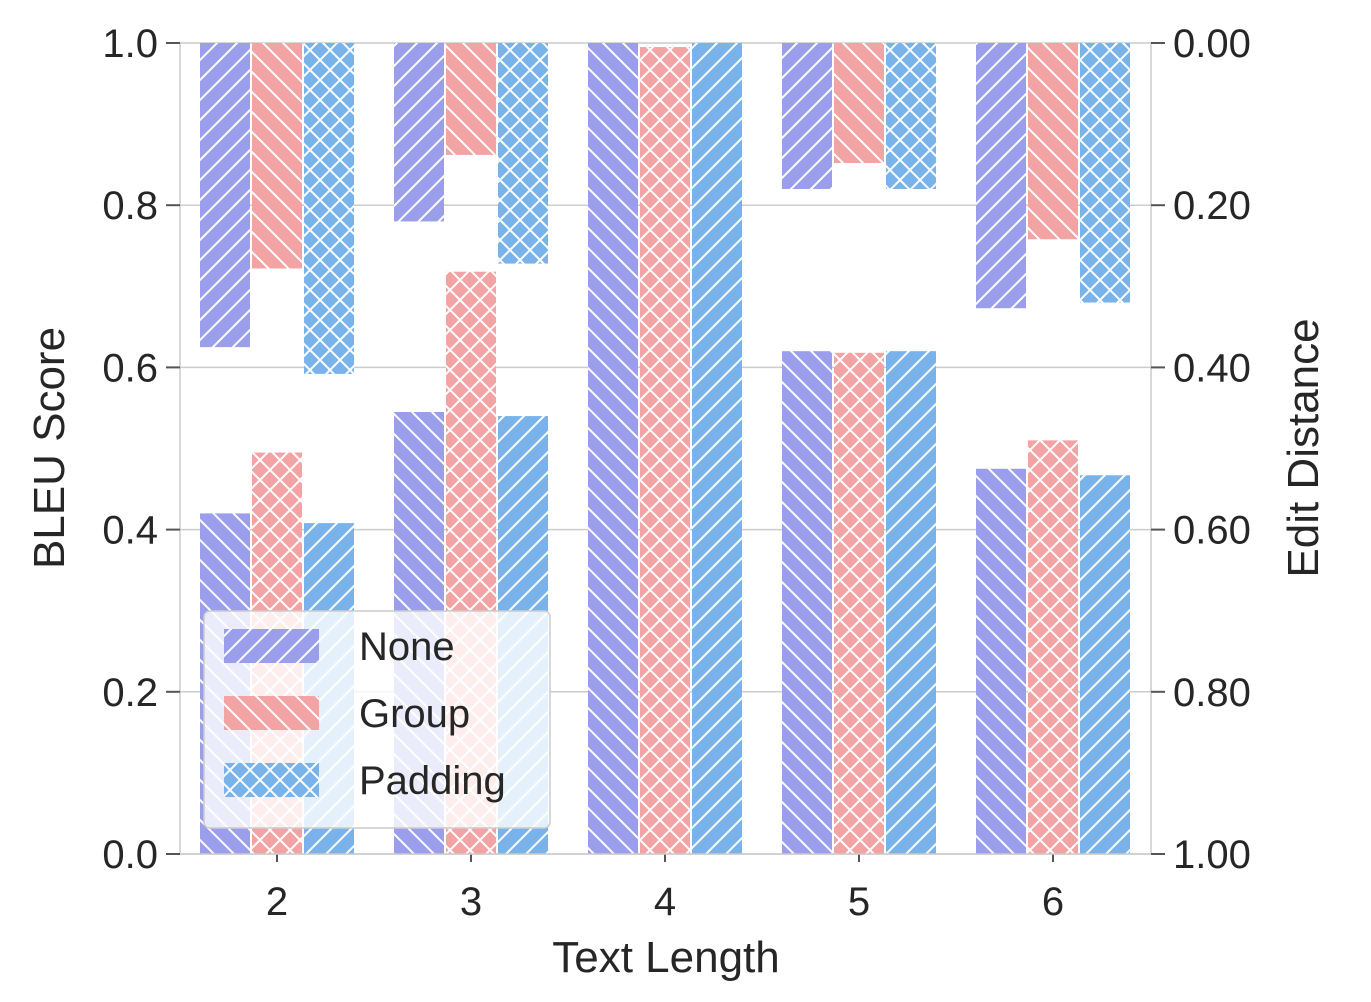 The width and height of the screenshot is (1371, 1002). Describe the element at coordinates (471, 902) in the screenshot. I see `x-tick-label: 3` at that location.